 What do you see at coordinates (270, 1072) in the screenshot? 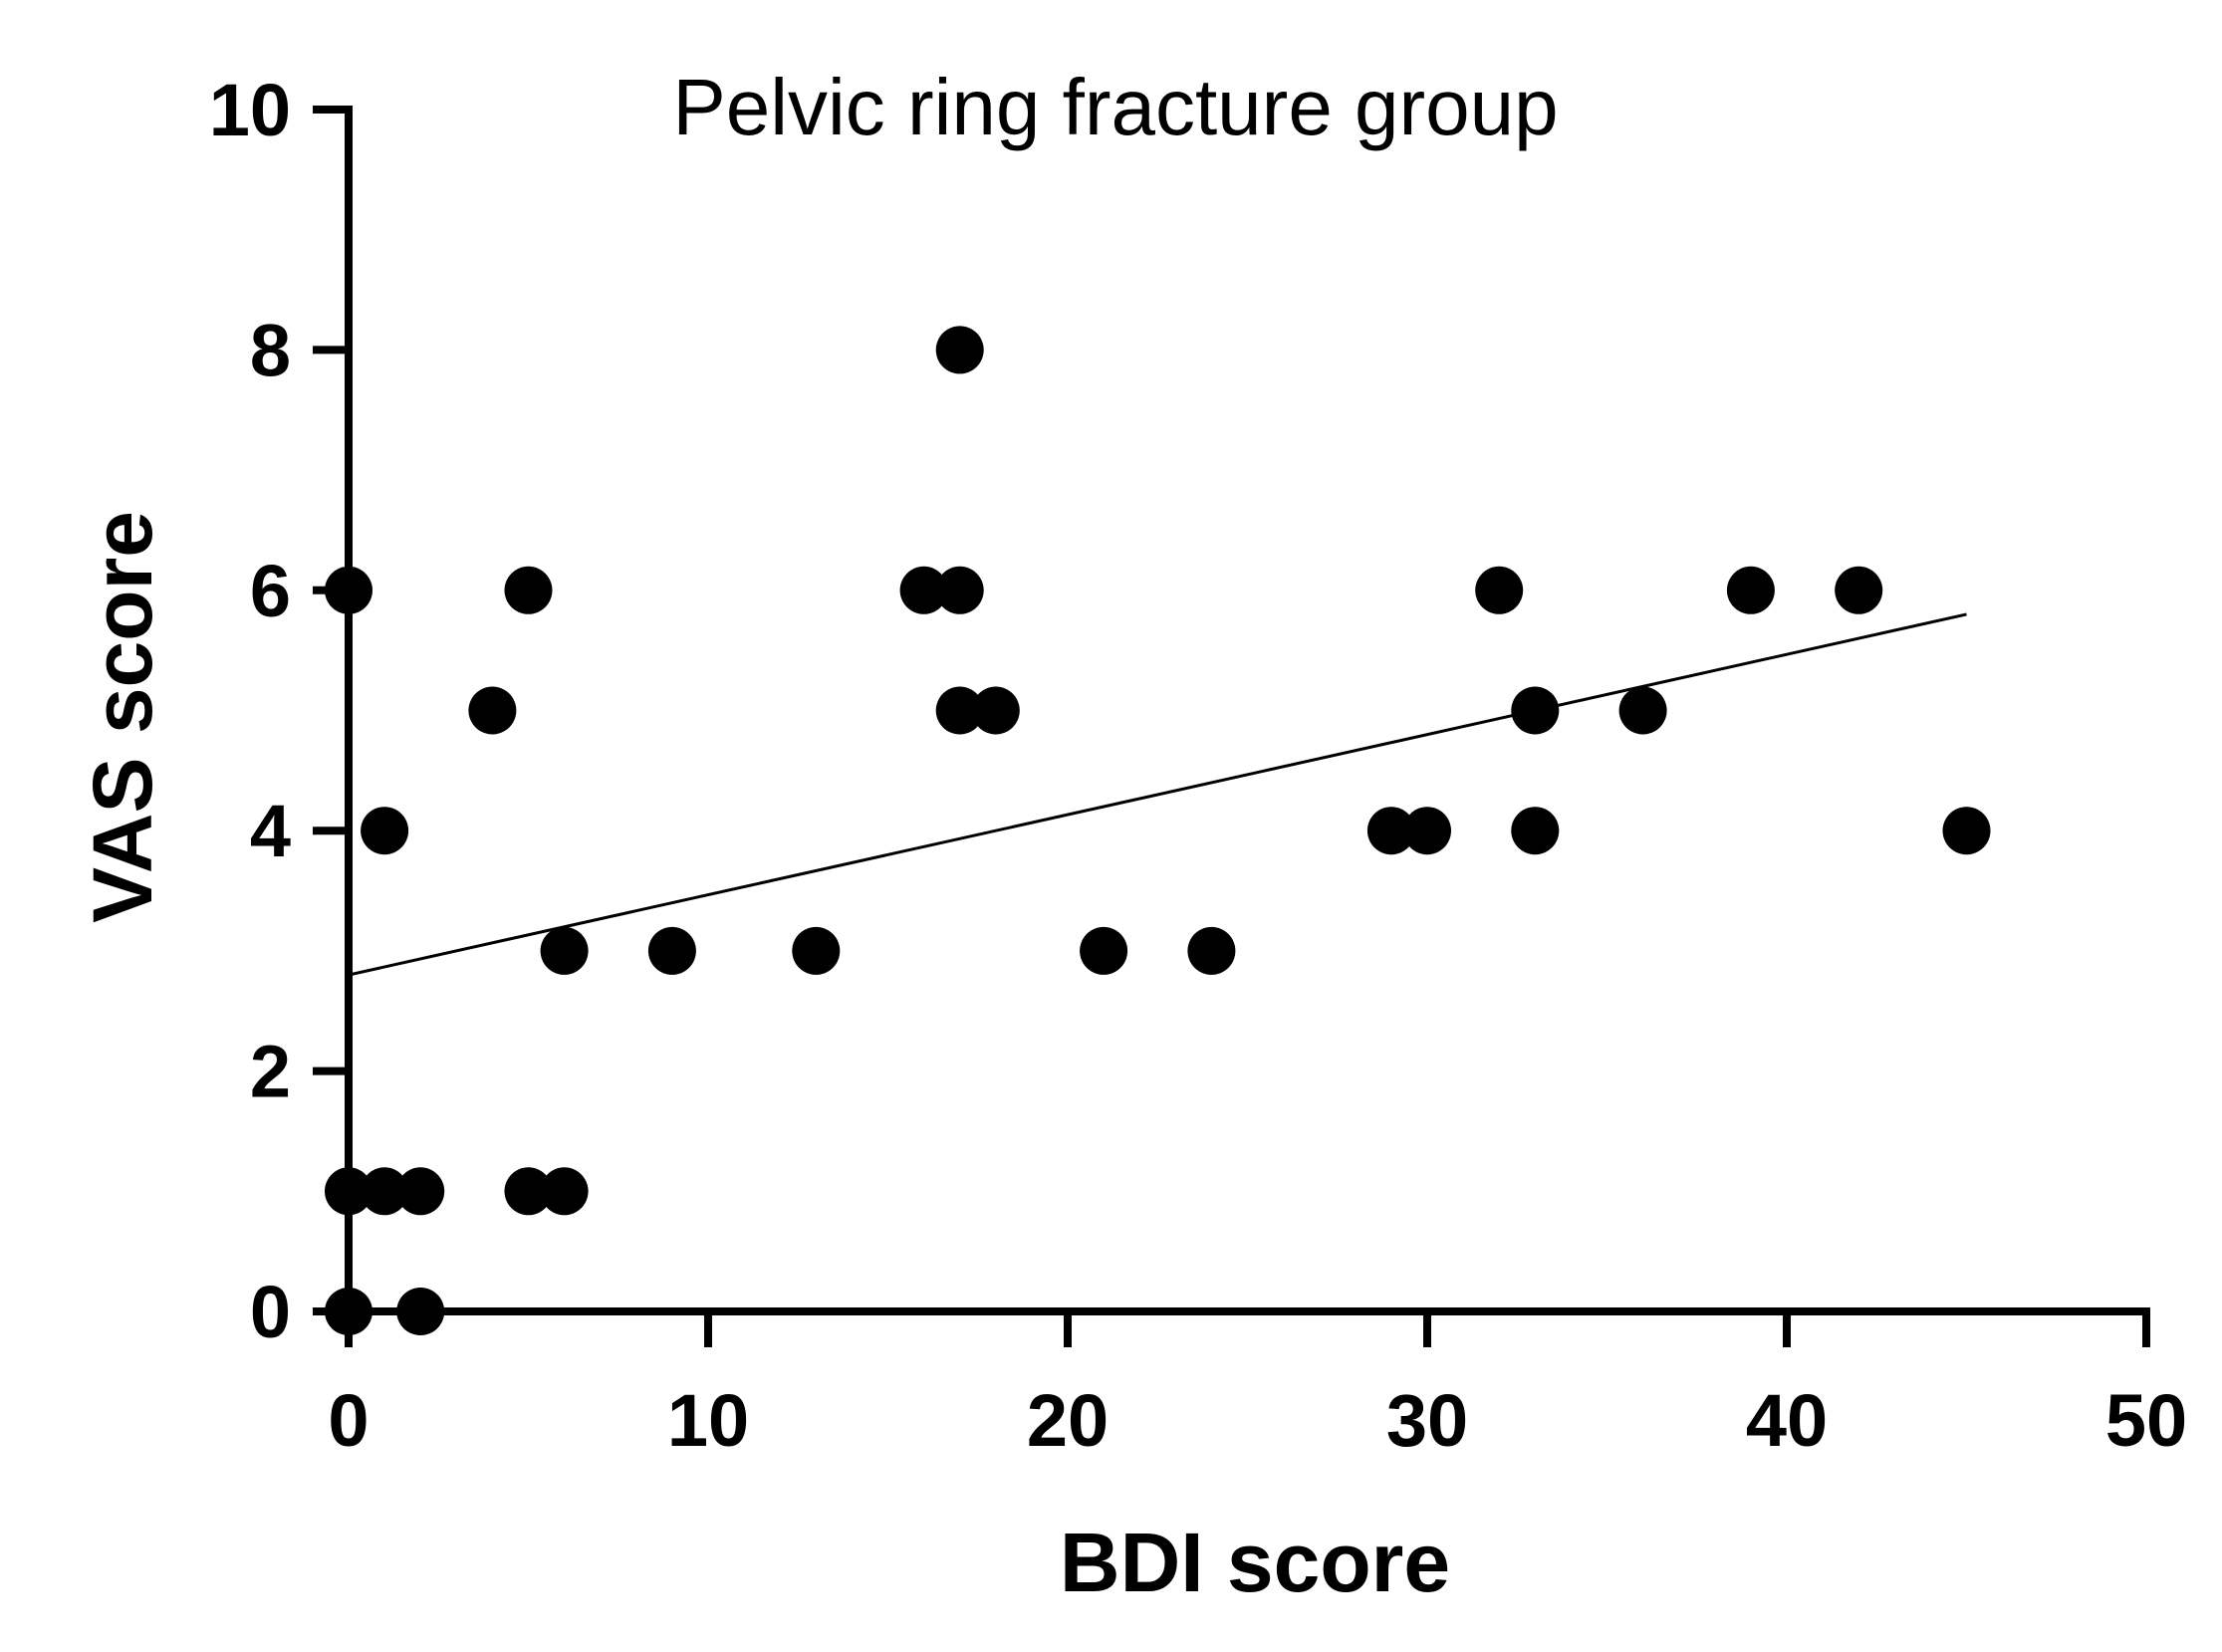
I see `y-tick-label: 2` at bounding box center [270, 1072].